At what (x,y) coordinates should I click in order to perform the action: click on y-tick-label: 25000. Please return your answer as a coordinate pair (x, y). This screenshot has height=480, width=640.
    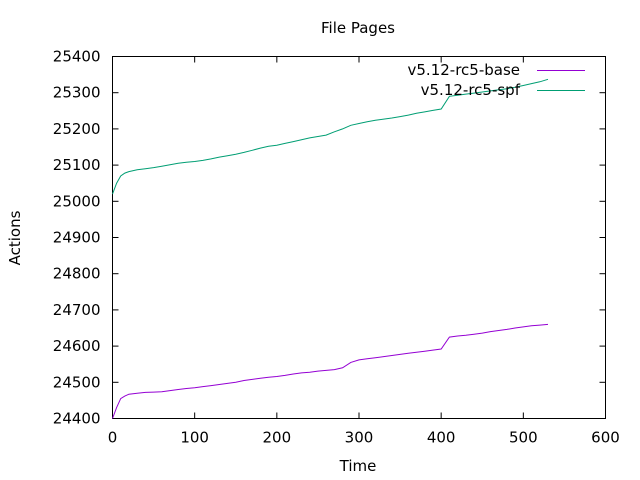
    Looking at the image, I should click on (77, 201).